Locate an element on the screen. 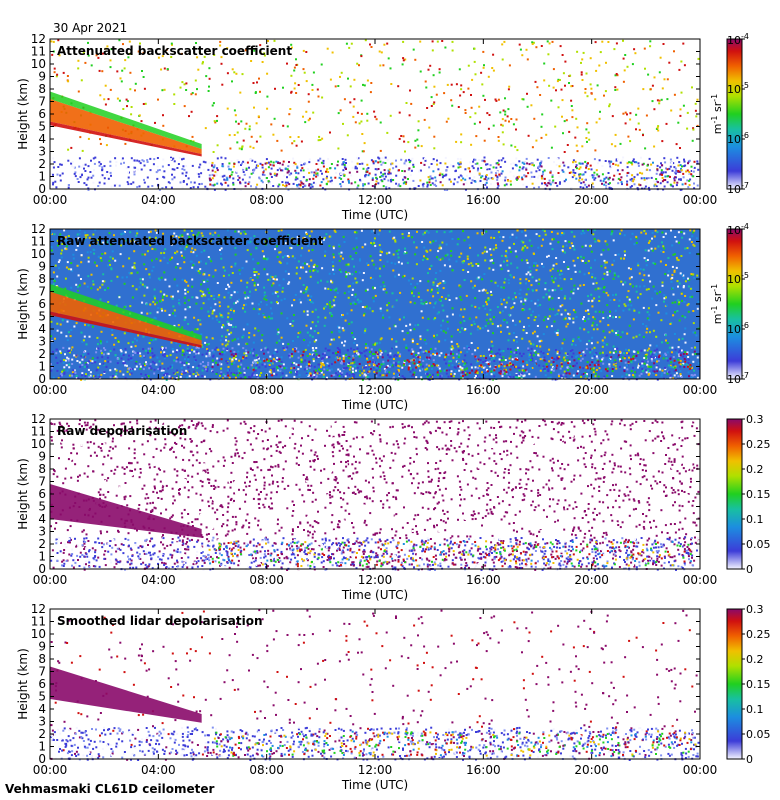 Image resolution: width=780 pixels, height=800 pixels. colorbar-tick-label: 10⁻⁶ is located at coordinates (738, 328).